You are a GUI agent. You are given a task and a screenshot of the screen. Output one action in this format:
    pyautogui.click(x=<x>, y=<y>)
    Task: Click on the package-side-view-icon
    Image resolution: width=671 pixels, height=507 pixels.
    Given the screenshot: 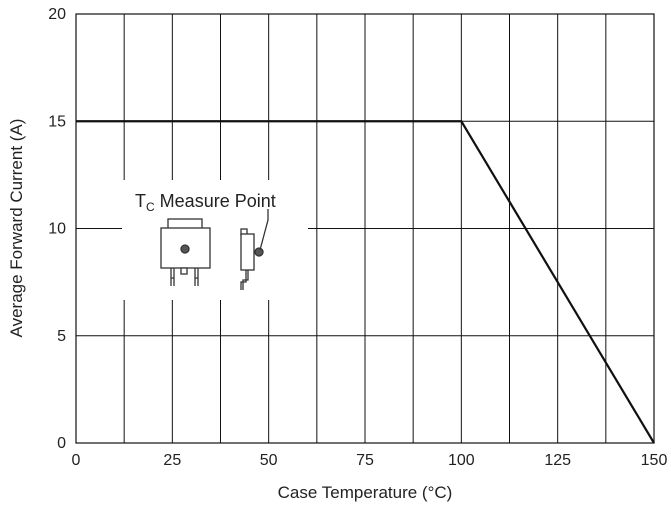 What is the action you would take?
    pyautogui.click(x=254, y=249)
    